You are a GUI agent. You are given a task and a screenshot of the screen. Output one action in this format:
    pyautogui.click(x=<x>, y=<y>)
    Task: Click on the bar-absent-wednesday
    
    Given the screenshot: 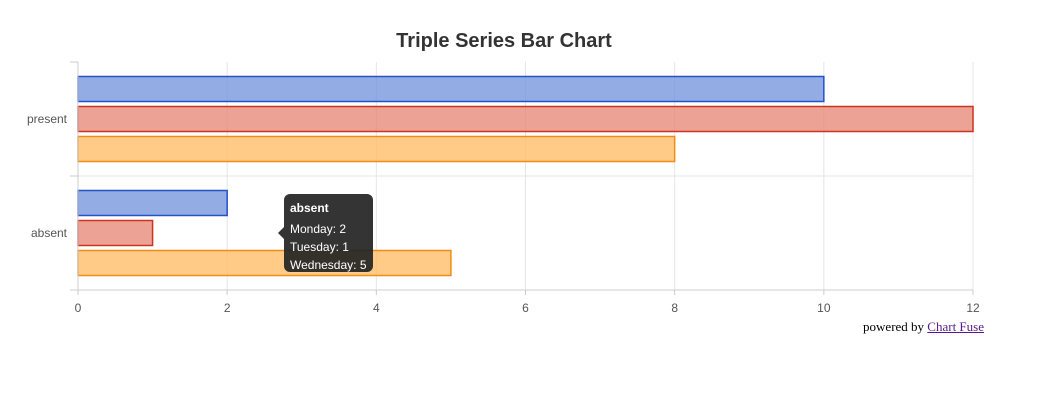 What is the action you would take?
    pyautogui.click(x=264, y=263)
    